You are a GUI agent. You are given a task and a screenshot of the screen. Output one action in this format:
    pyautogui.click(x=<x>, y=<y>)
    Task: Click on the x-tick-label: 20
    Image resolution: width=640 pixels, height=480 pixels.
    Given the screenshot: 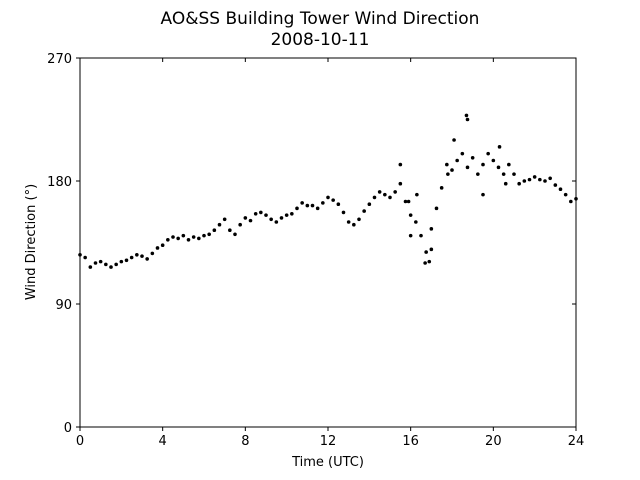 What is the action you would take?
    pyautogui.click(x=493, y=441)
    